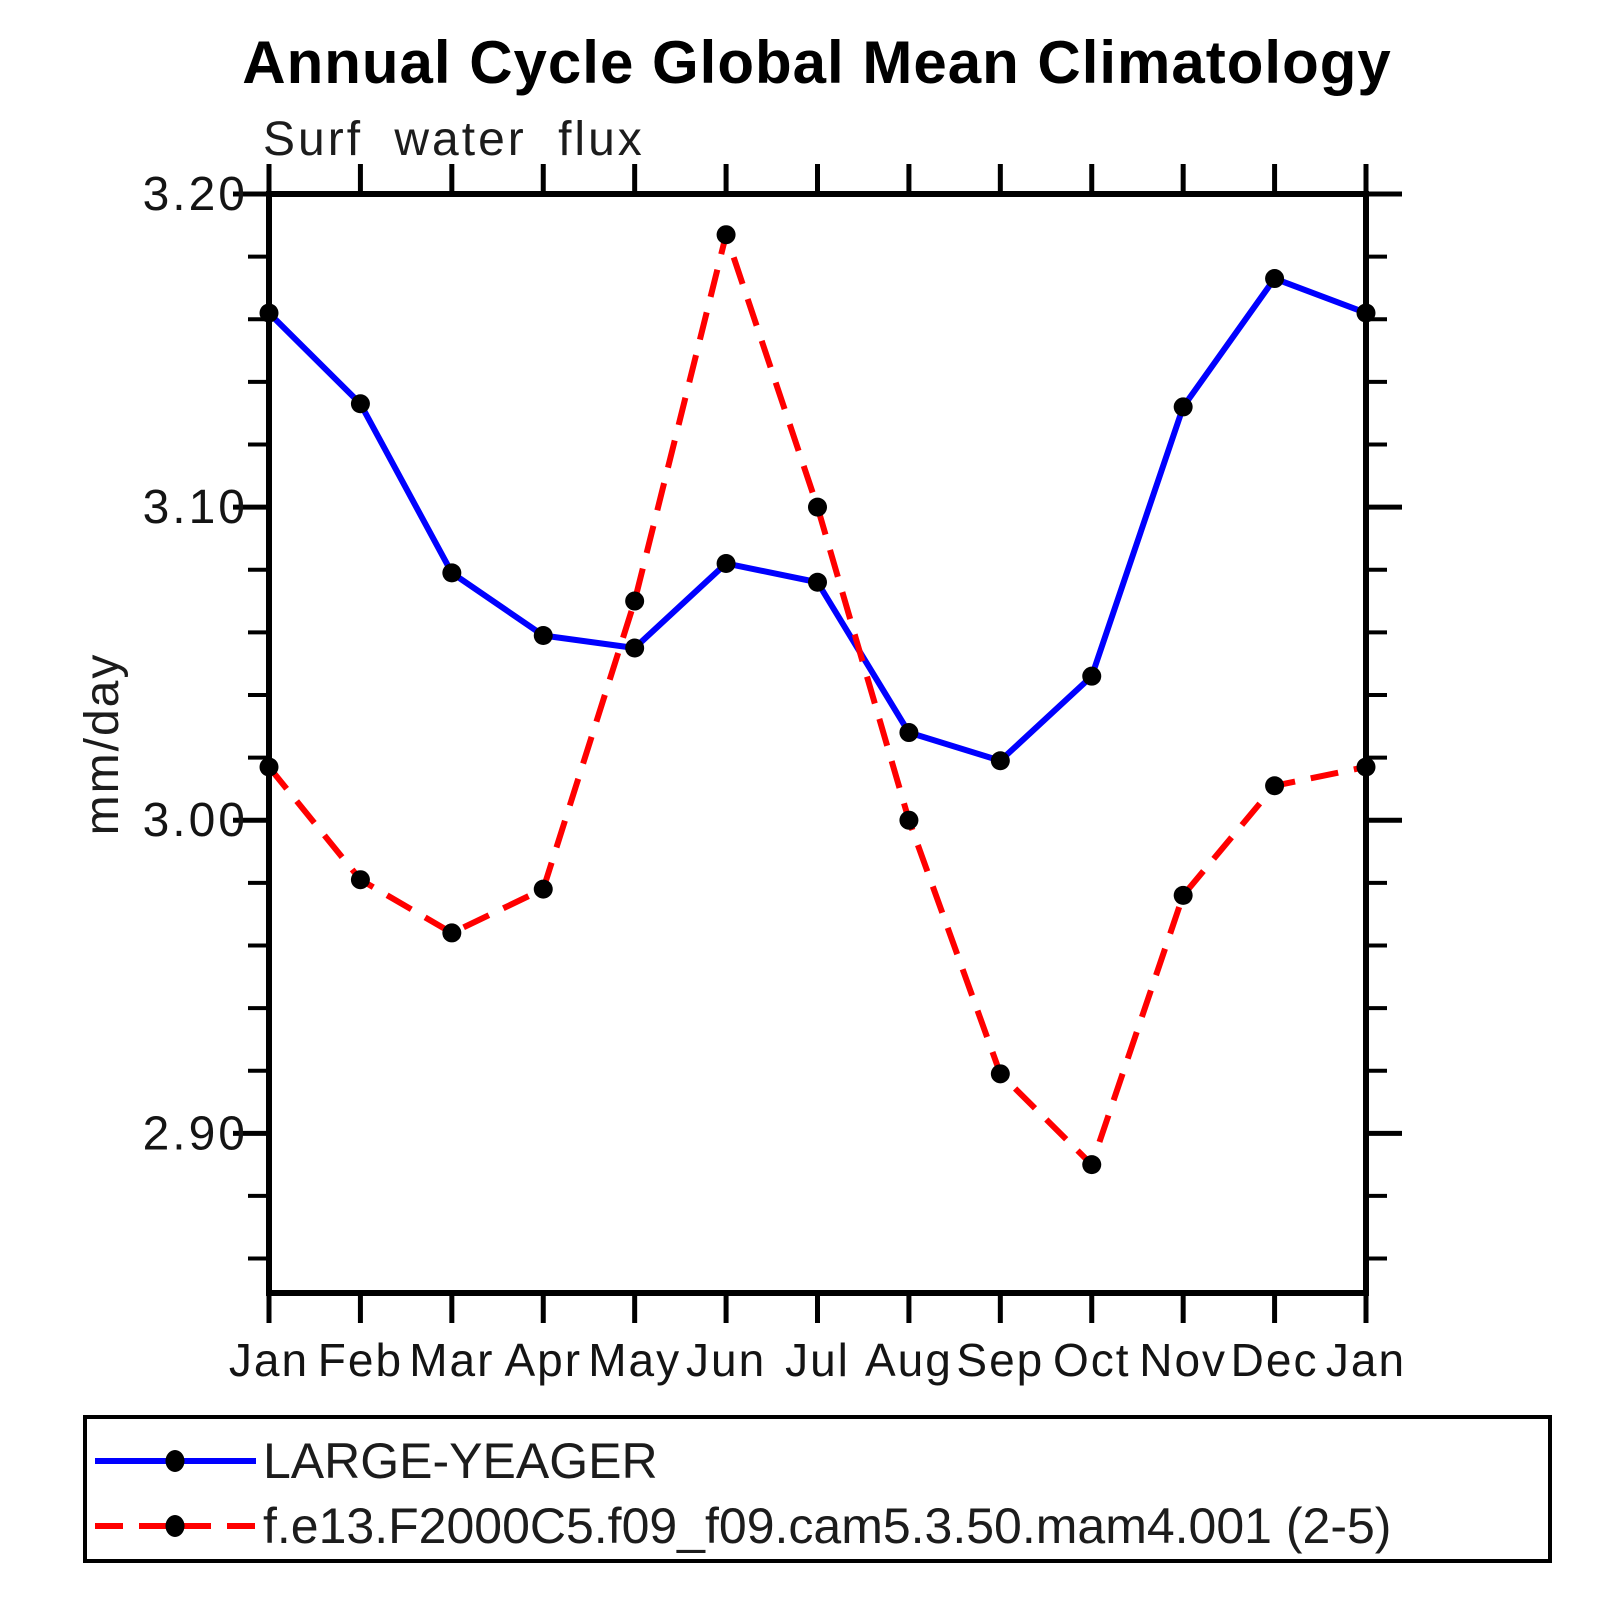  I want to click on y-tick-label: 3.20, so click(195, 194).